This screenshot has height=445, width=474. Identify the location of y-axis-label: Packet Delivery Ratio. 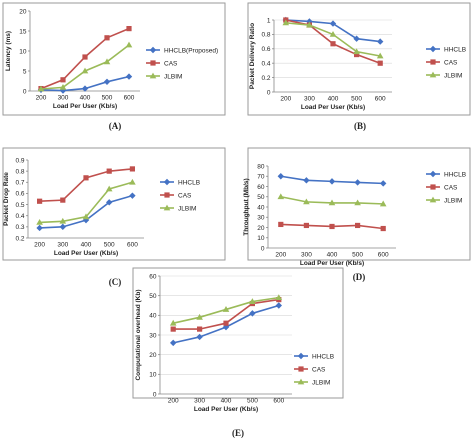
(252, 56).